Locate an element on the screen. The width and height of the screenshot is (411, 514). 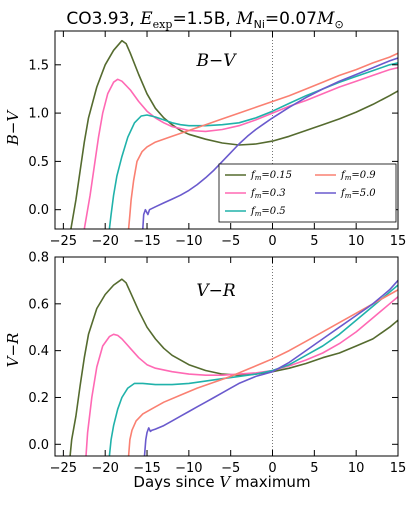
panel-b-v-ytick-label: 0.5 is located at coordinates (38, 162).